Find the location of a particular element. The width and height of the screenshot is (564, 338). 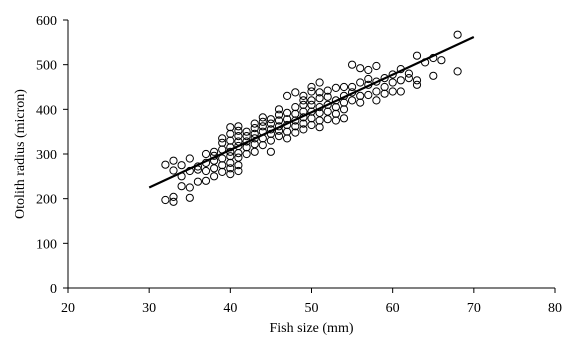

x-tick-label: 70 is located at coordinates (474, 308).